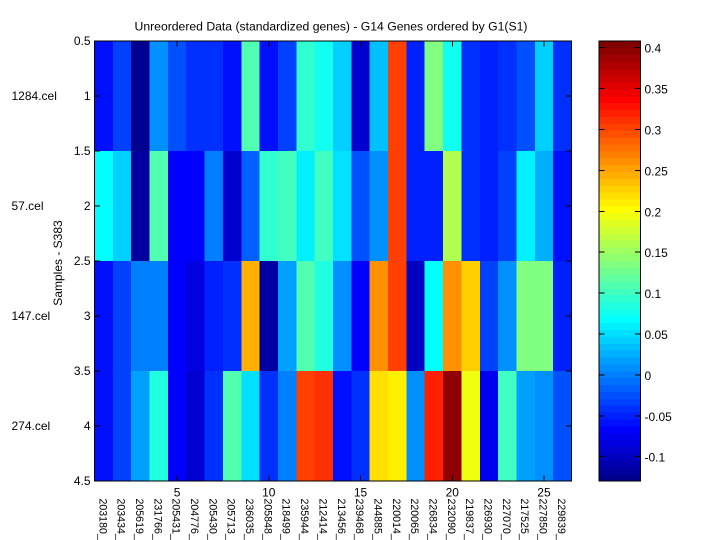  What do you see at coordinates (139, 519) in the screenshot?
I see `svg-text: 205619_` at bounding box center [139, 519].